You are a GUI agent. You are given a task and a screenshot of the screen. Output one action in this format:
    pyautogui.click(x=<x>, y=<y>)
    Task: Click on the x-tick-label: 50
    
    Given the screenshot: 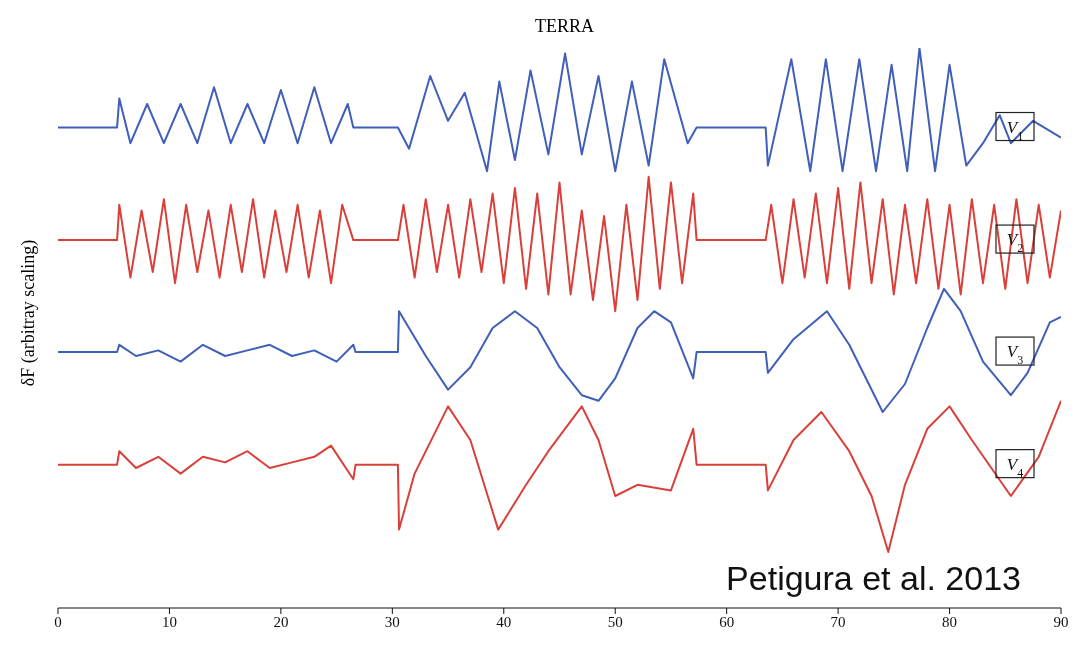 What is the action you would take?
    pyautogui.click(x=615, y=621)
    